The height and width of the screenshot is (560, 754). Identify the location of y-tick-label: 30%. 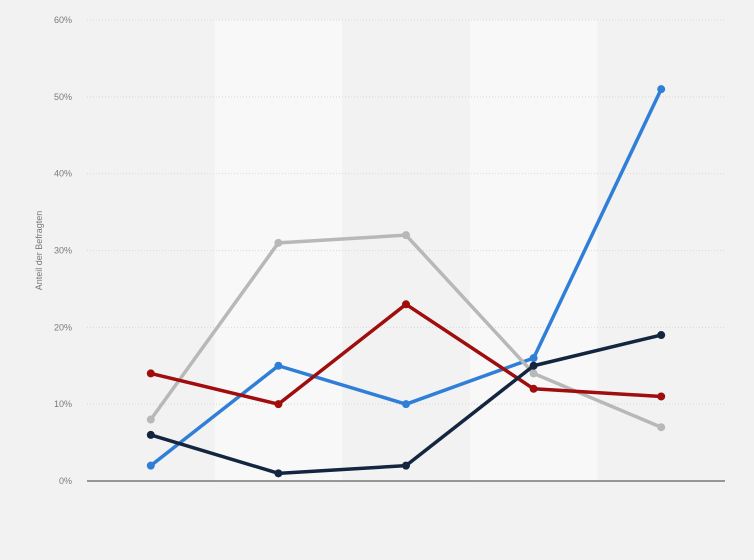
(63, 251).